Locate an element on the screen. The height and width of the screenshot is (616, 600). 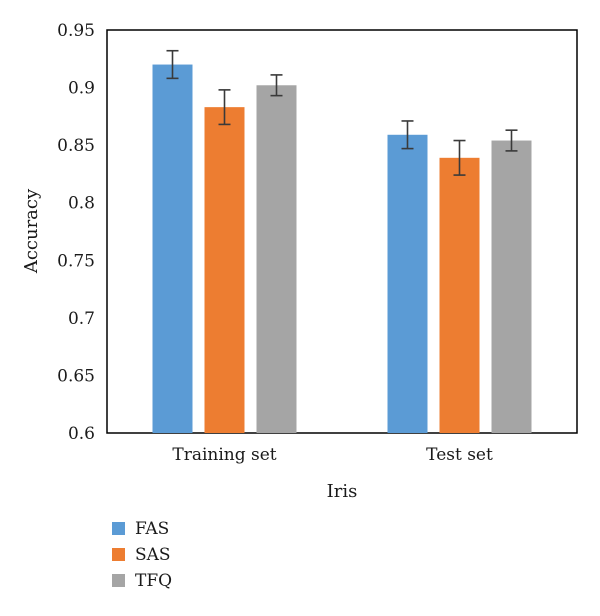
y-tick-label: 0.85 is located at coordinates (76, 146).